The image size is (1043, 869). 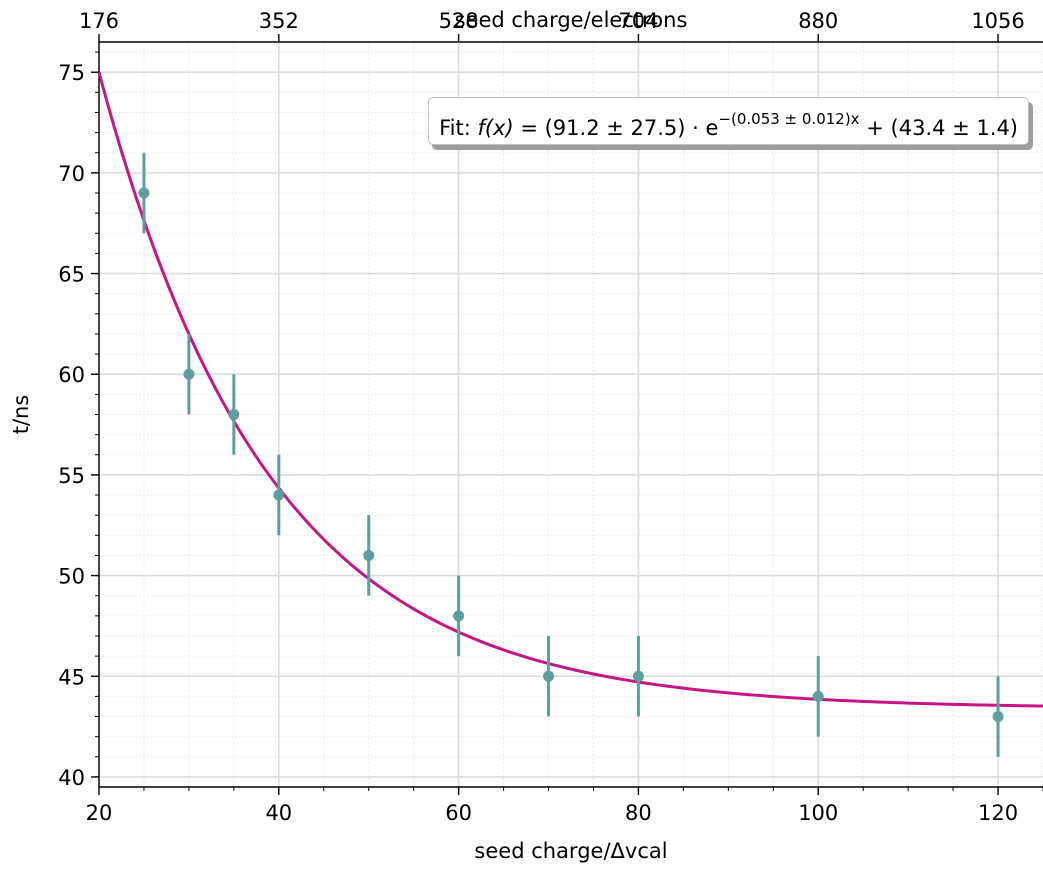 I want to click on x-tick-label: 100, so click(x=818, y=813).